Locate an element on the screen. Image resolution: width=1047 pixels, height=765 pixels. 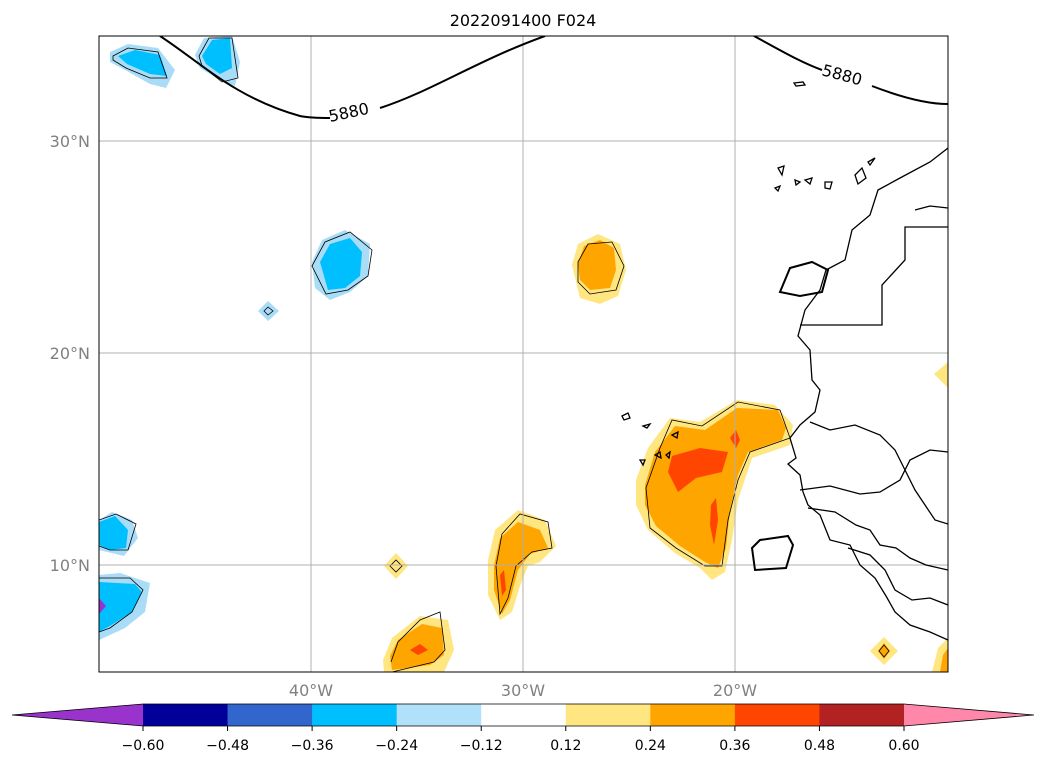
colorbar-tick-label: 0.24 is located at coordinates (650, 746).